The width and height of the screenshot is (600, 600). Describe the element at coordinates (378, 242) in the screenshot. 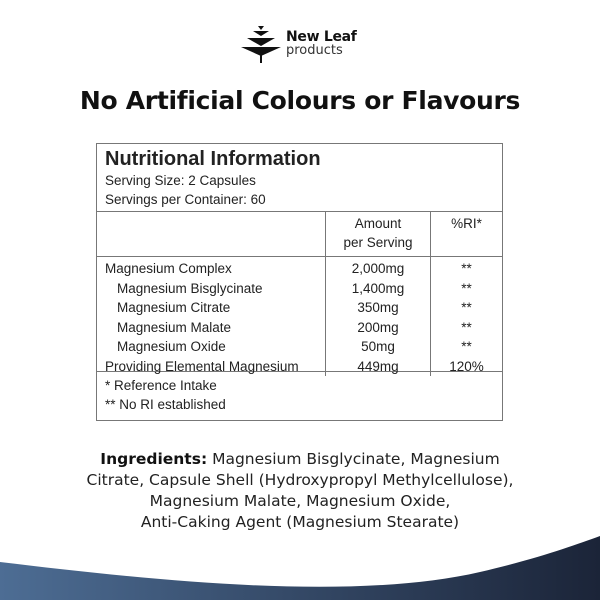

I see `col-amount-2: per Serving` at that location.